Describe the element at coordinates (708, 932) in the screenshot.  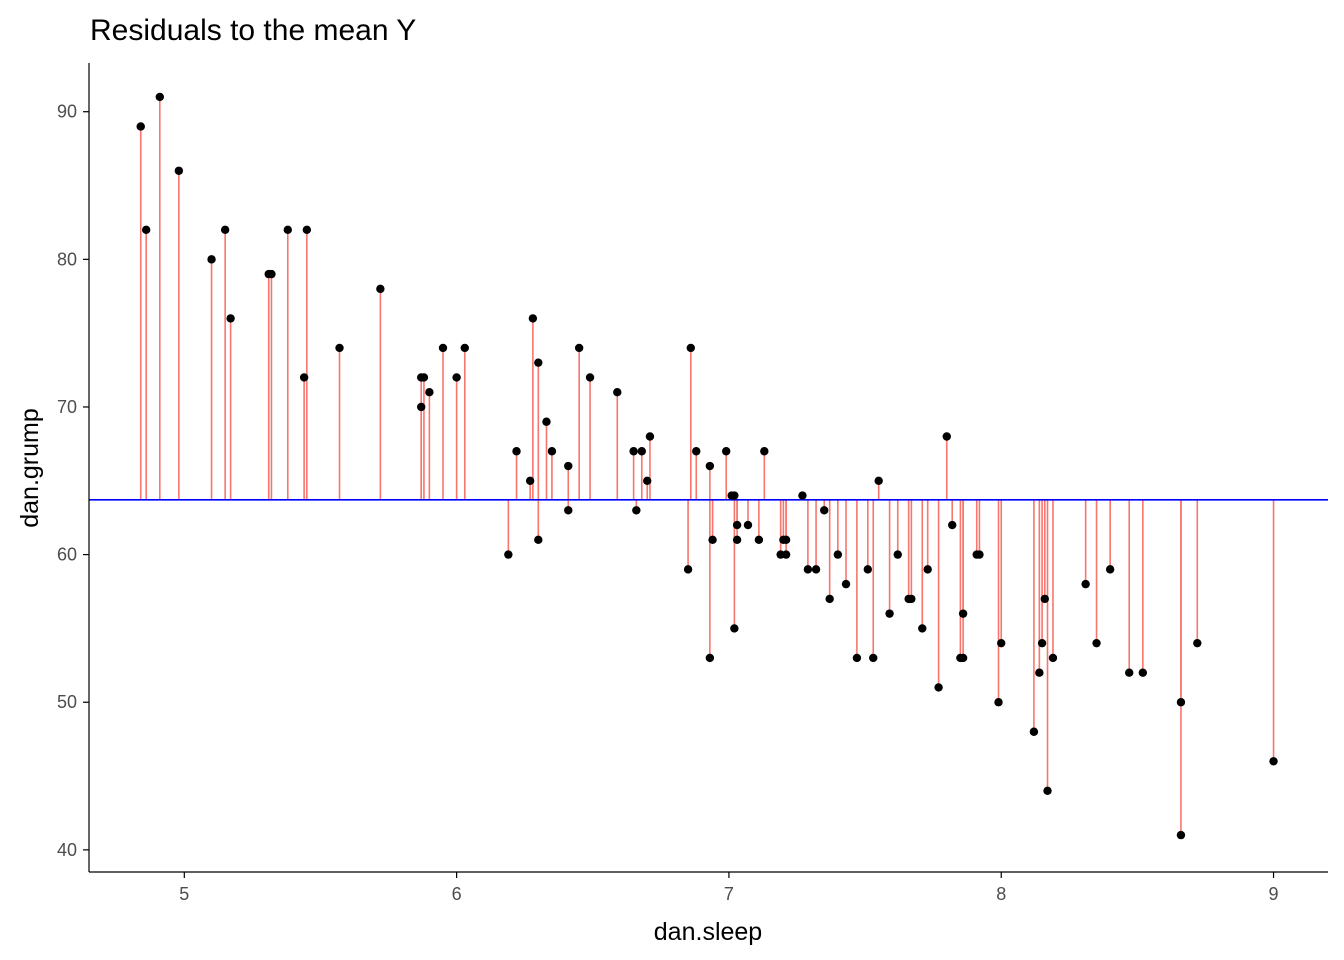
I see `x-axis-title: dan.sleep` at that location.